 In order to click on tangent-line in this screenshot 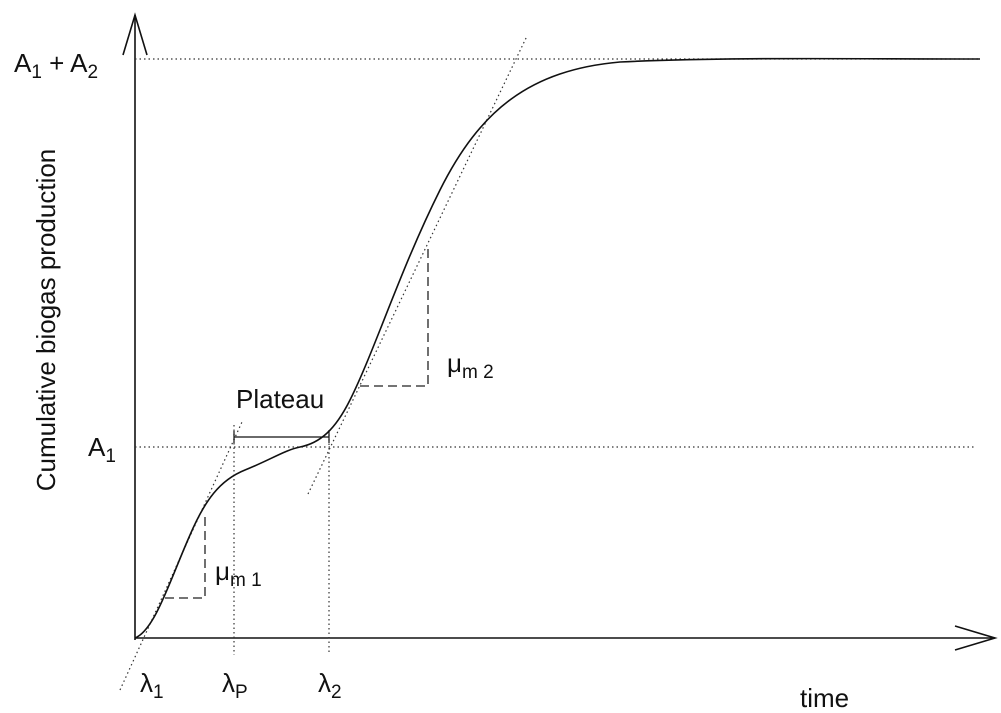, I will do `click(417, 265)`.